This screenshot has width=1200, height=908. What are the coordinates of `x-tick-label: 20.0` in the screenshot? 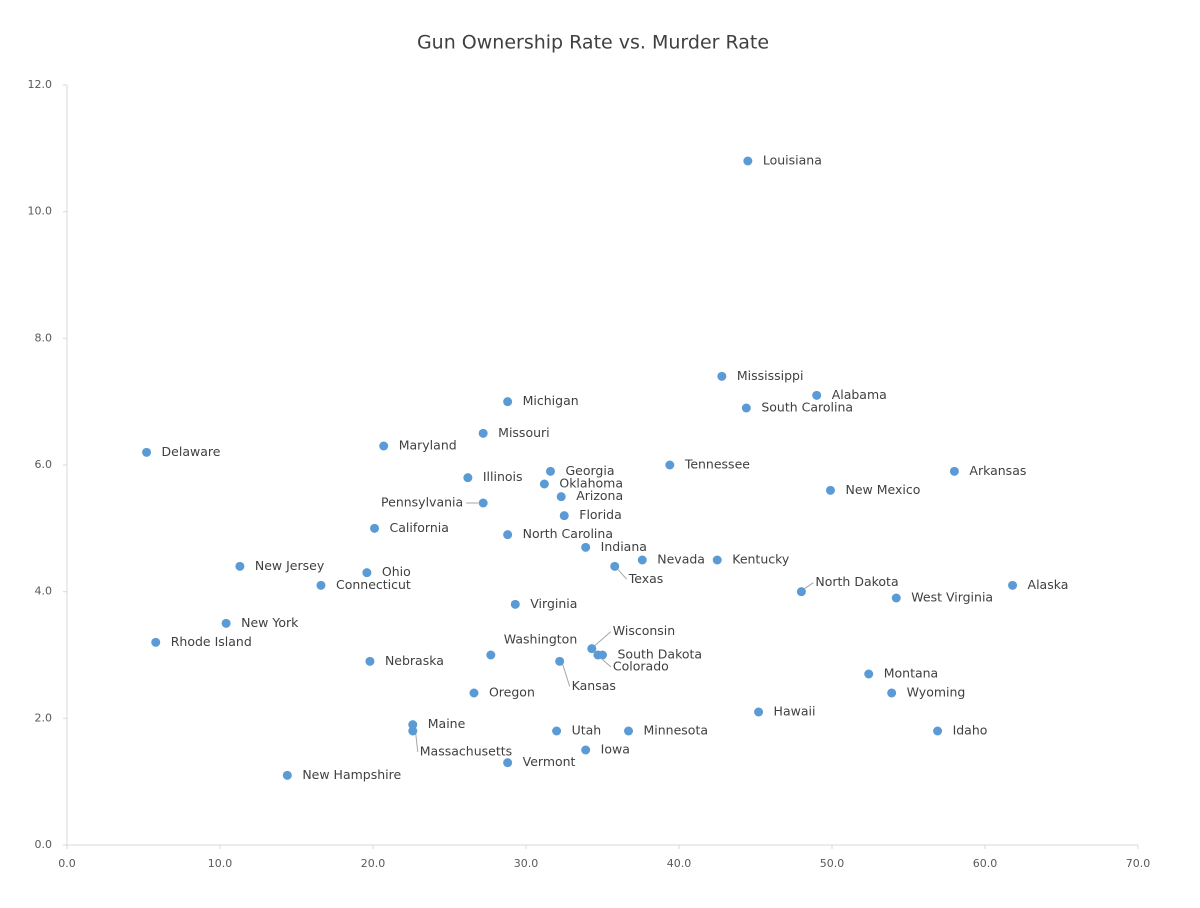 It's located at (373, 863).